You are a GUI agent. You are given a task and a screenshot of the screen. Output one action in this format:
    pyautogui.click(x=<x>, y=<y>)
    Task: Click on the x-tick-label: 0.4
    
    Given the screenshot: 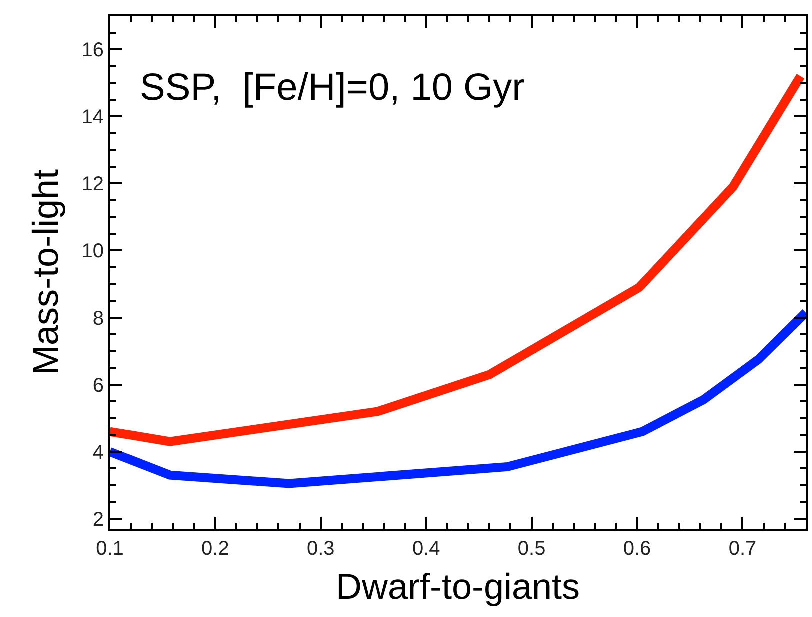 What is the action you would take?
    pyautogui.click(x=426, y=549)
    